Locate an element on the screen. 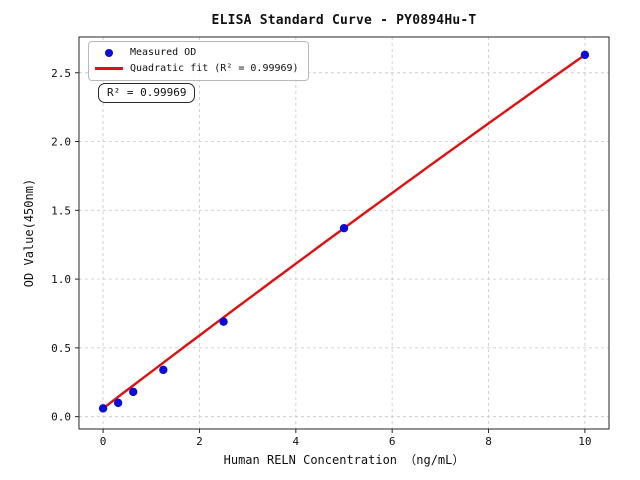 The image size is (640, 480). x-tick-label: 8 is located at coordinates (488, 441).